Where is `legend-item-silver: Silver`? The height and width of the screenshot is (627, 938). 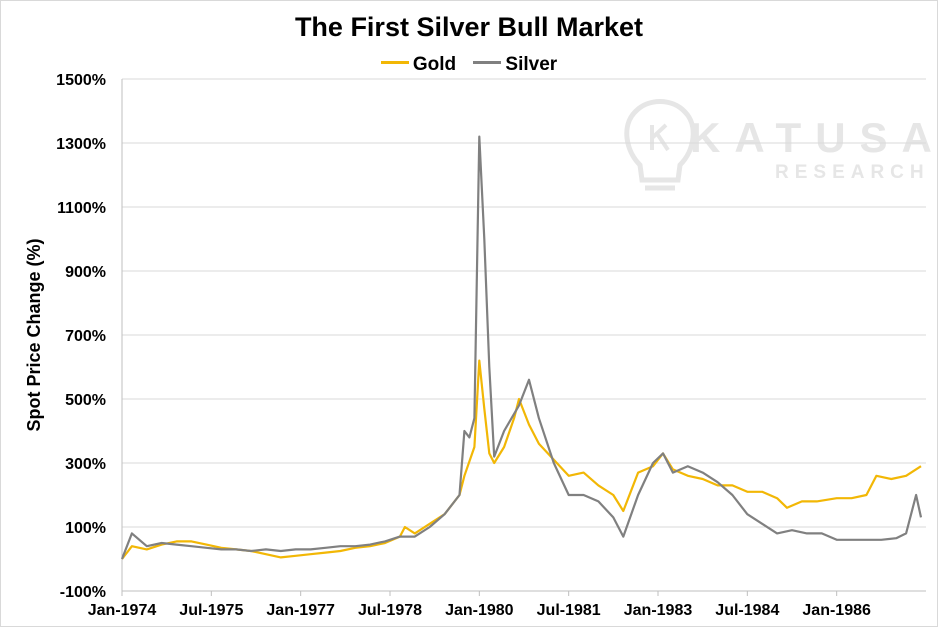
legend-item-silver: Silver is located at coordinates (515, 65).